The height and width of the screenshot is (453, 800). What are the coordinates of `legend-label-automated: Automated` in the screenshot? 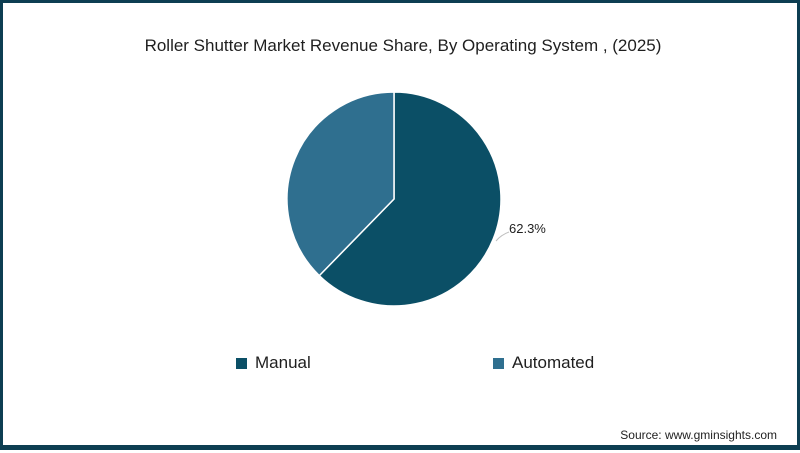 It's located at (553, 362).